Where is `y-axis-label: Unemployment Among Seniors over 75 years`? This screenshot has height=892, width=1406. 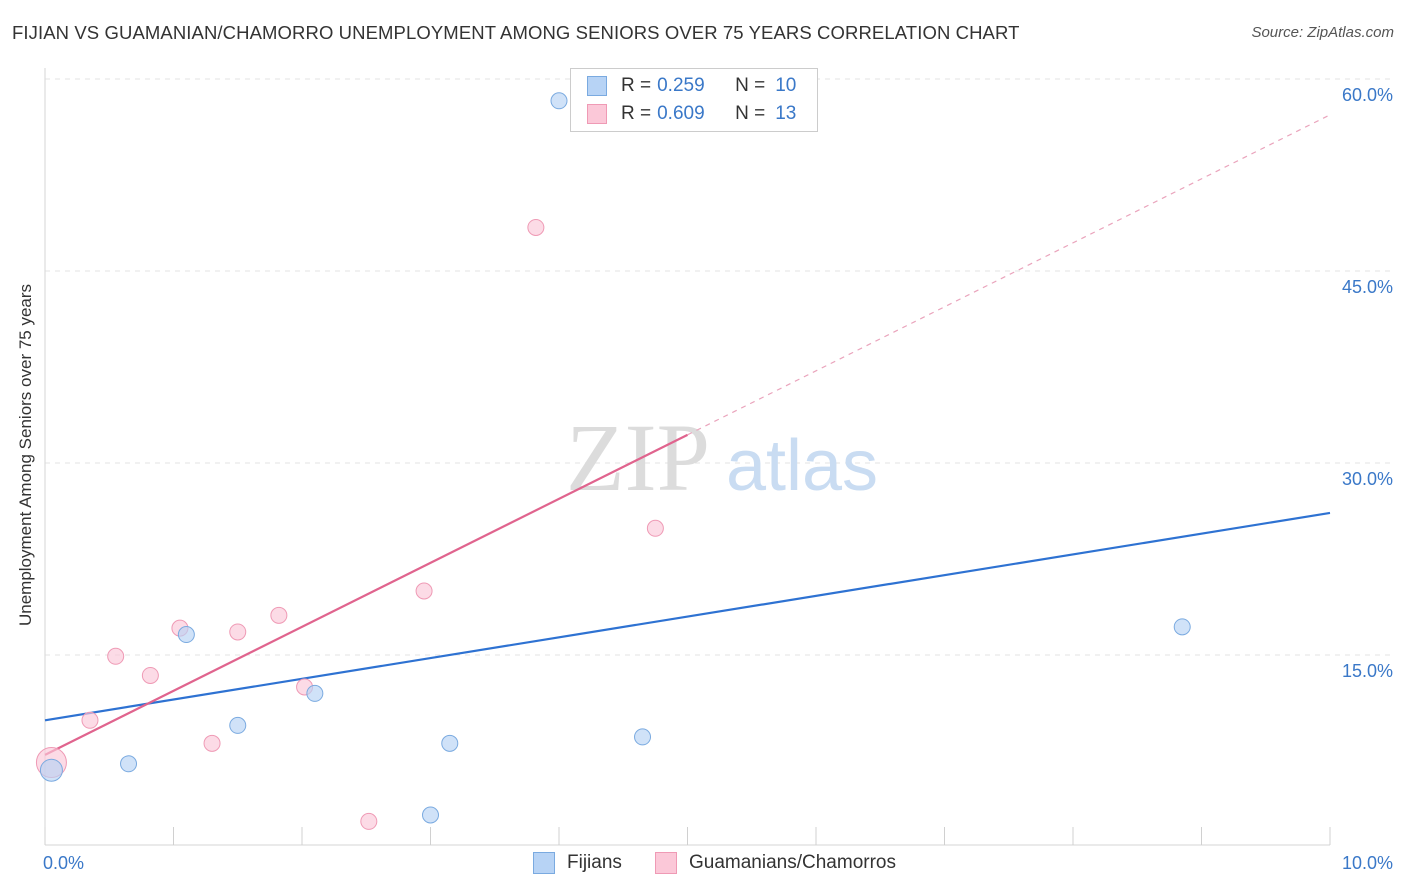
y-axis-label: Unemployment Among Seniors over 75 years is located at coordinates (25, 455).